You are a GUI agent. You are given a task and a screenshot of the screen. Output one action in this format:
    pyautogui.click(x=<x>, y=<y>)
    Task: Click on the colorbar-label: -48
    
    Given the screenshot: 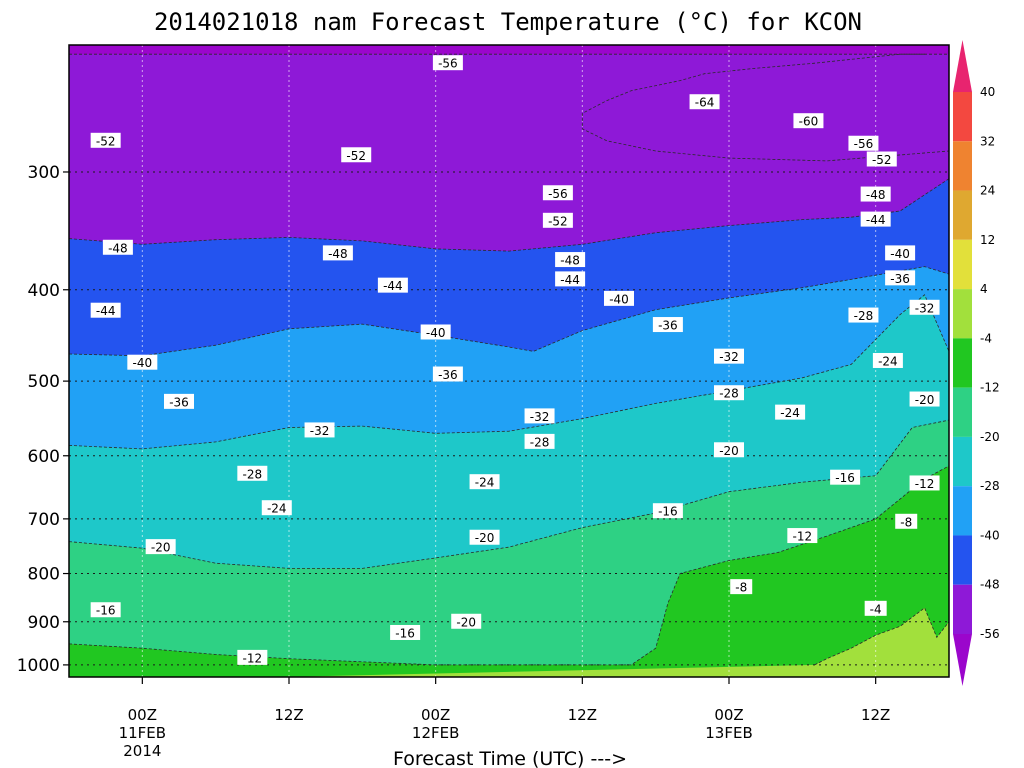 What is the action you would take?
    pyautogui.click(x=990, y=585)
    